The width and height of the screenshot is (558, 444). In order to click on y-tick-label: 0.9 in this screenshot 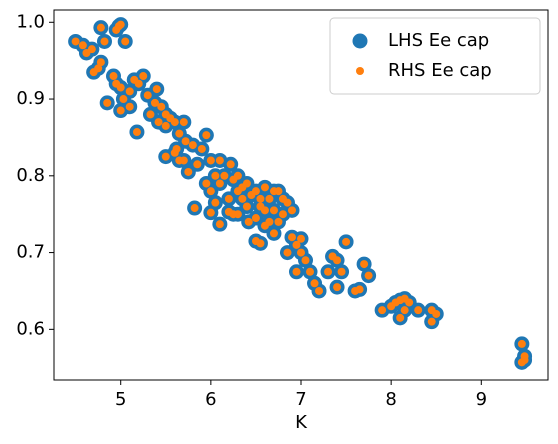, I will do `click(30, 98)`.